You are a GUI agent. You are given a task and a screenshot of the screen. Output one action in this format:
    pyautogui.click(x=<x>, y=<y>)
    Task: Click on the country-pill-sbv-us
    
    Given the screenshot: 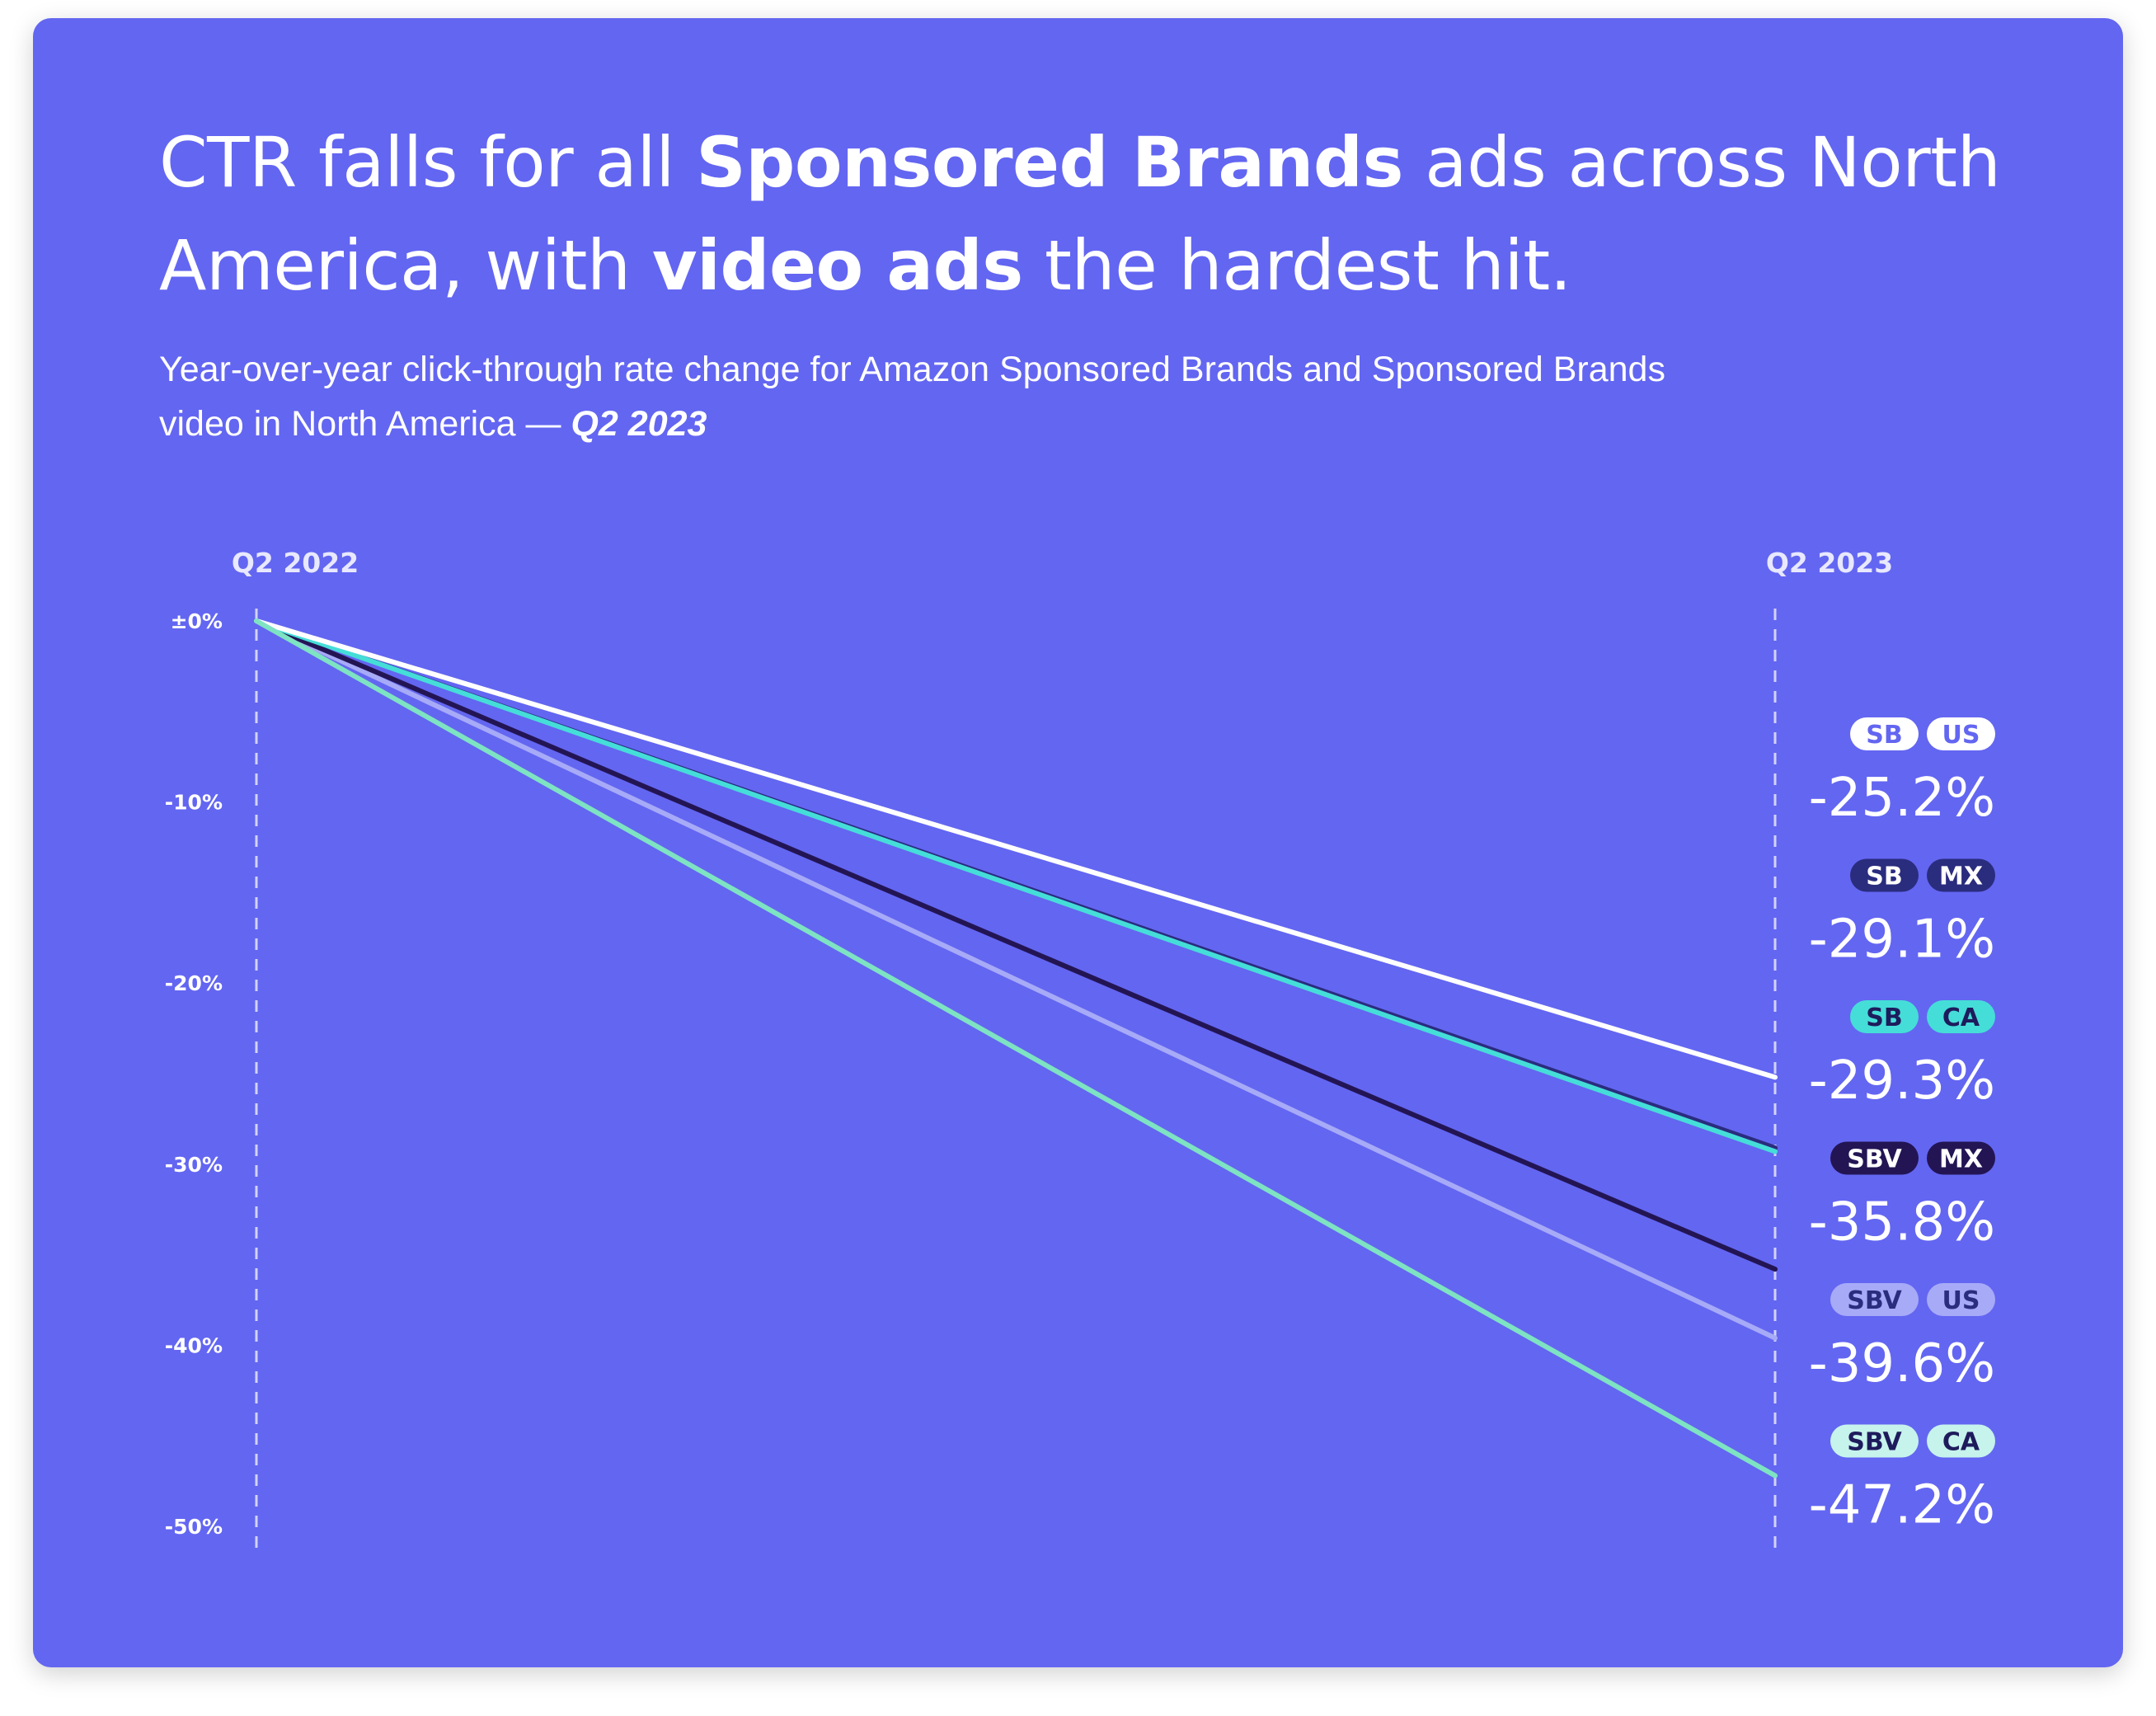 What is the action you would take?
    pyautogui.click(x=1961, y=1299)
    